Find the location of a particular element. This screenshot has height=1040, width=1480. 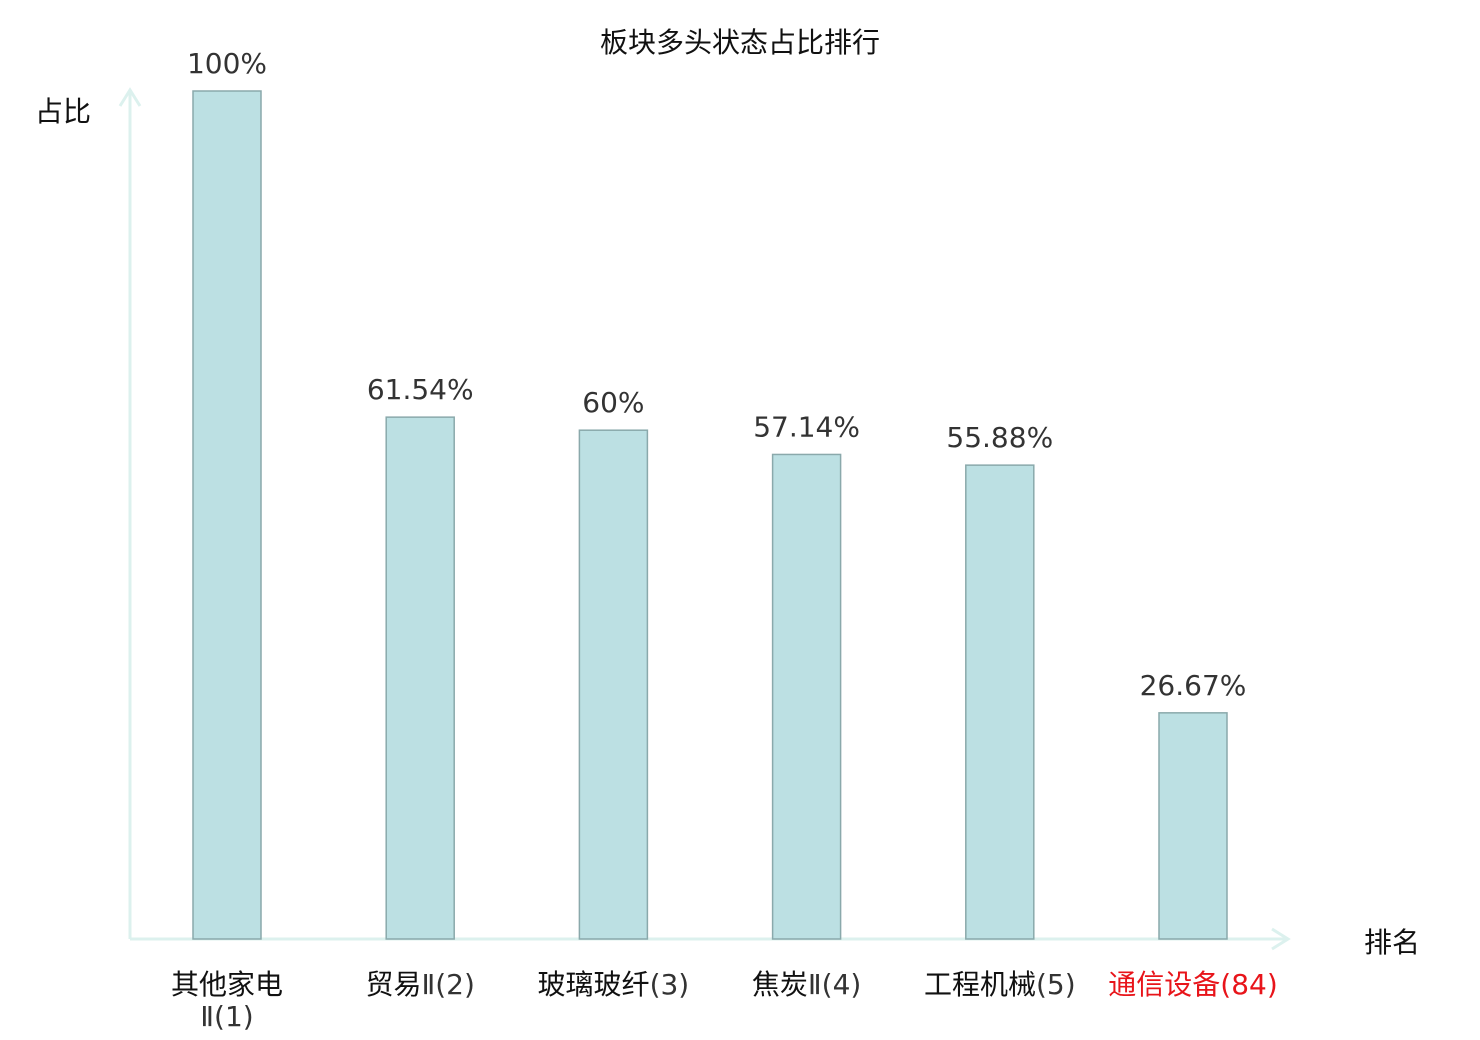

x-axis-arrow is located at coordinates (1281, 939).